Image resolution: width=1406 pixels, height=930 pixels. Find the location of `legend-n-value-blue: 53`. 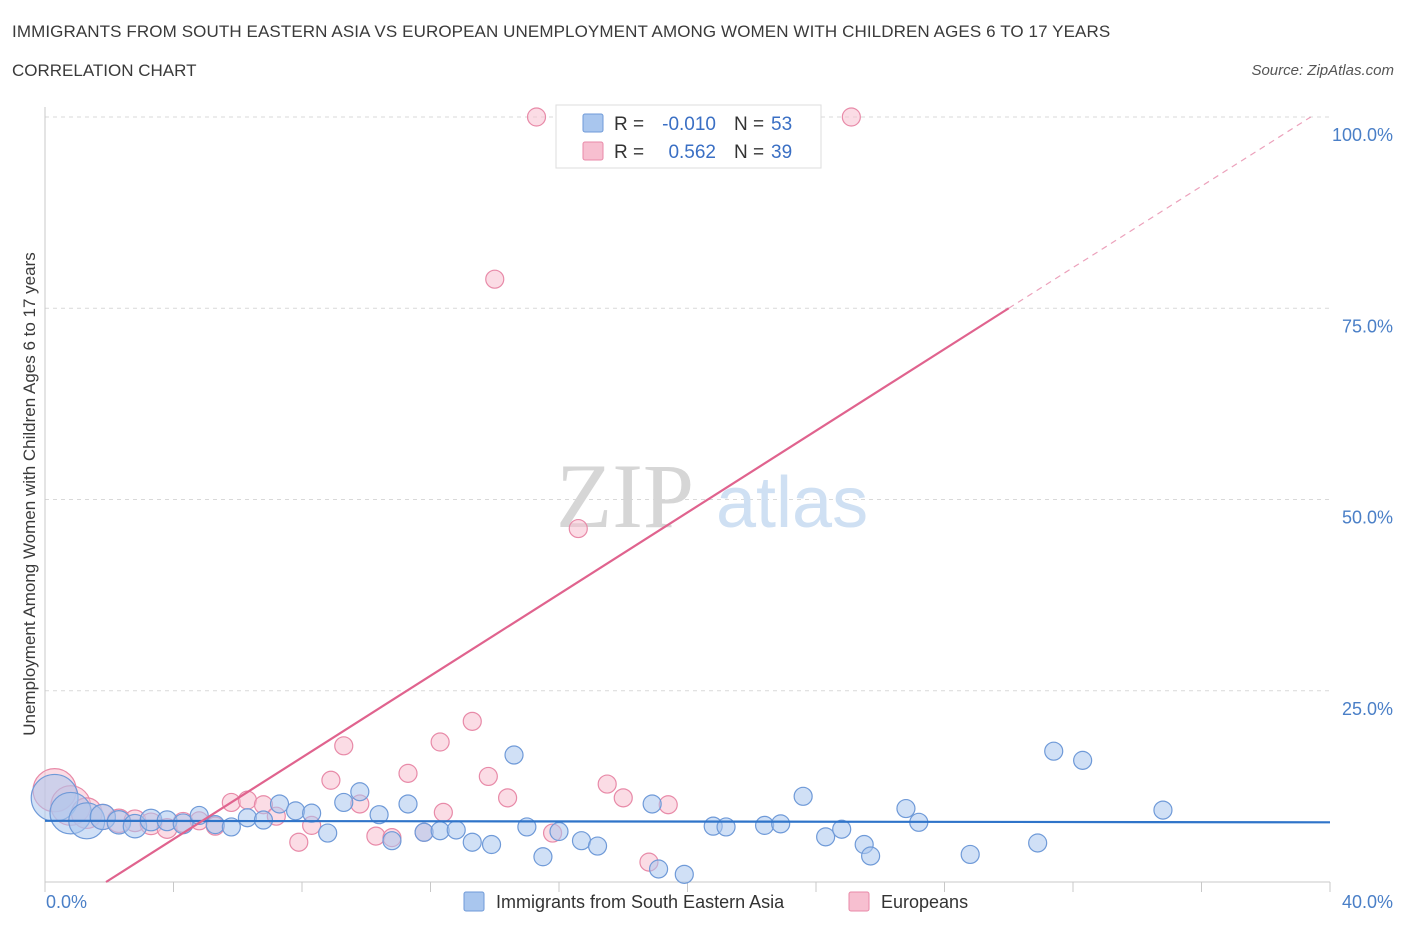

legend-n-value-blue: 53 is located at coordinates (781, 124).